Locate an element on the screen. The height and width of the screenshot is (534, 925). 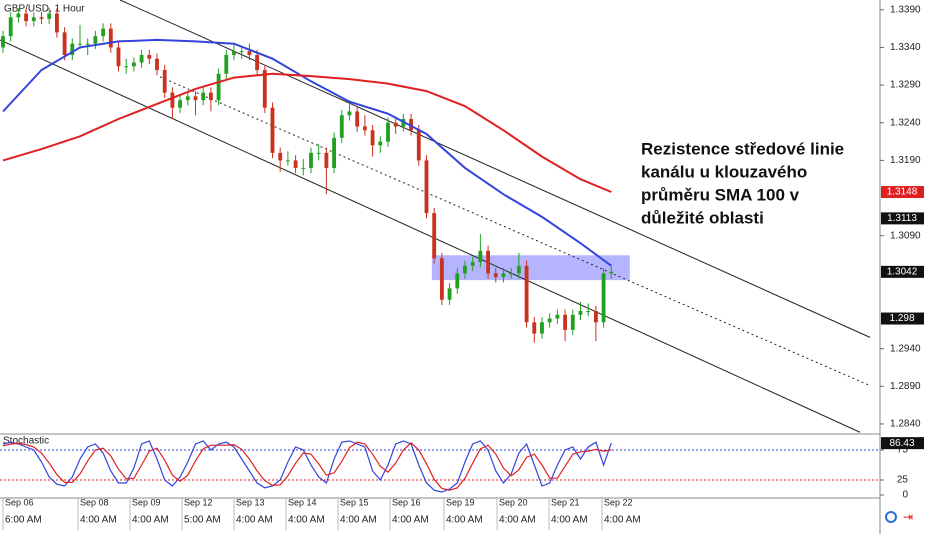
x-tick-label: Sep 16 is located at coordinates (406, 502).